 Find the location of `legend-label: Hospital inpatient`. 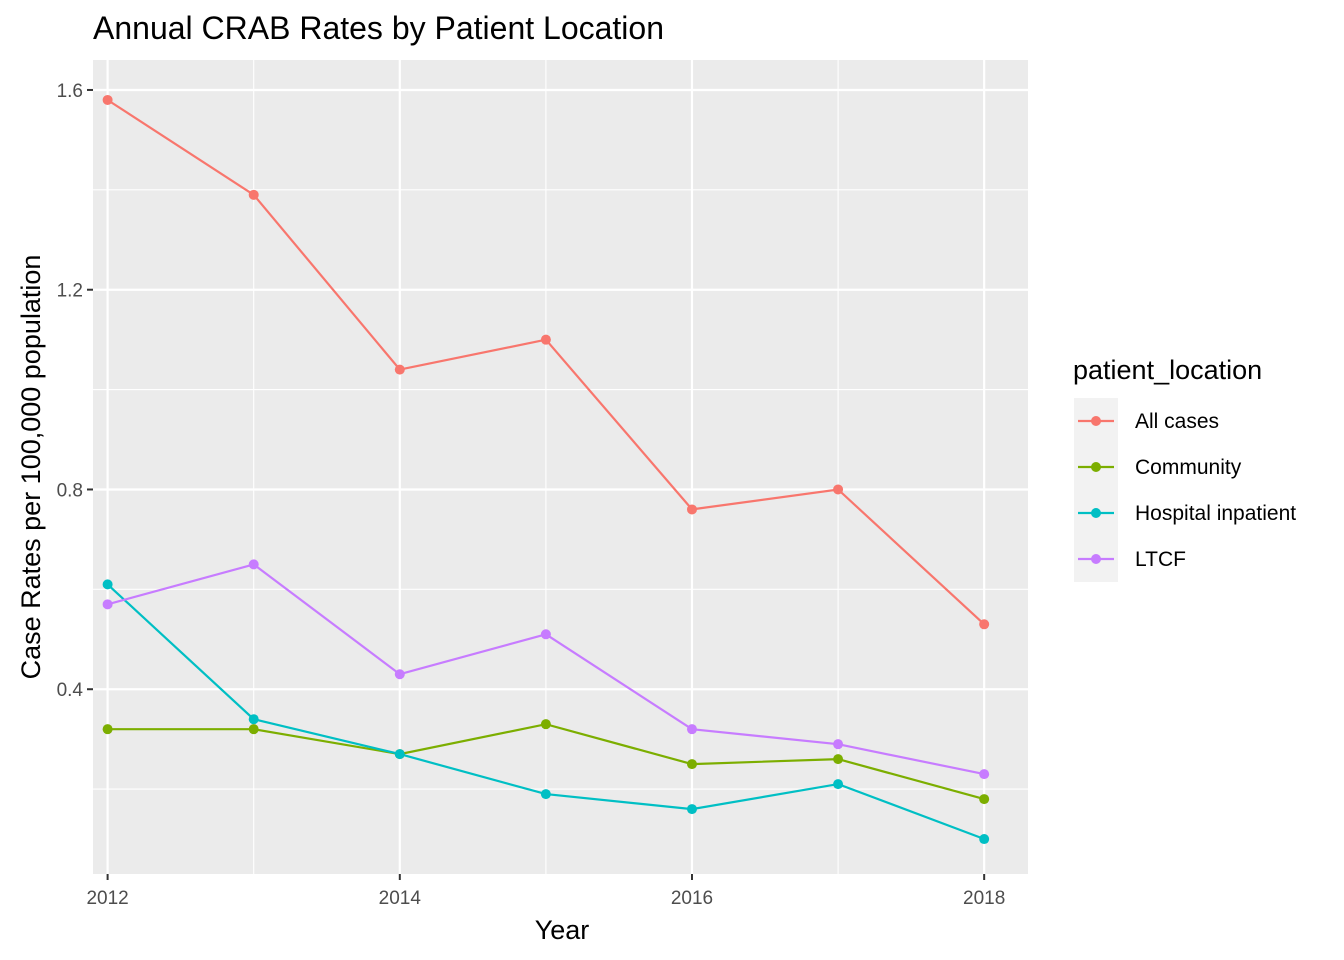

legend-label: Hospital inpatient is located at coordinates (1215, 513).